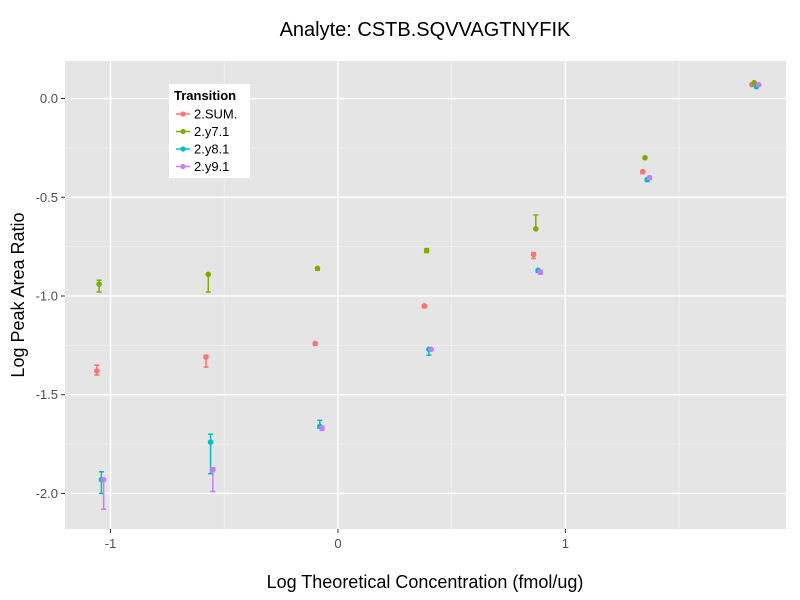  What do you see at coordinates (111, 543) in the screenshot?
I see `x-tick-label: -1` at bounding box center [111, 543].